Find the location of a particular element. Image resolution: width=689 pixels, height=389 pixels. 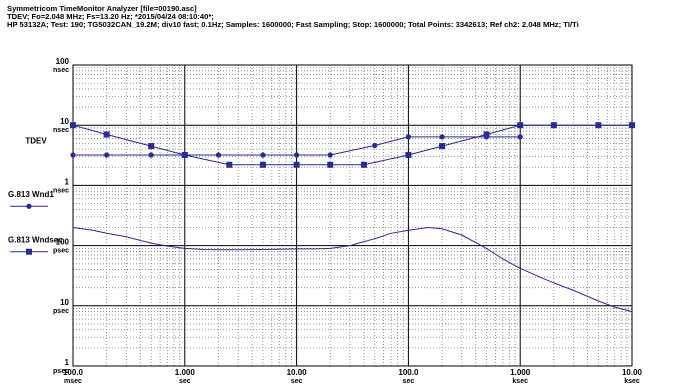

legend-label: G.813 Wndsec is located at coordinates (35, 240).